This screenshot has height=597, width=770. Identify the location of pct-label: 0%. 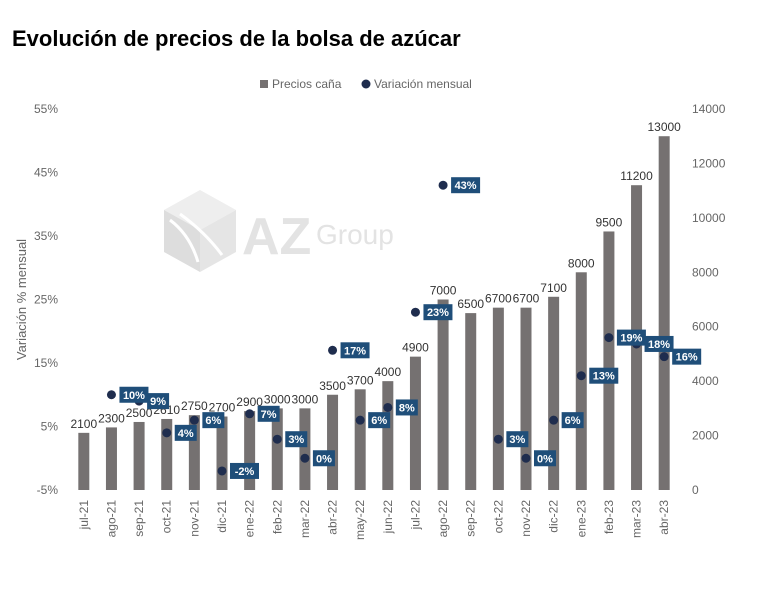
(545, 459).